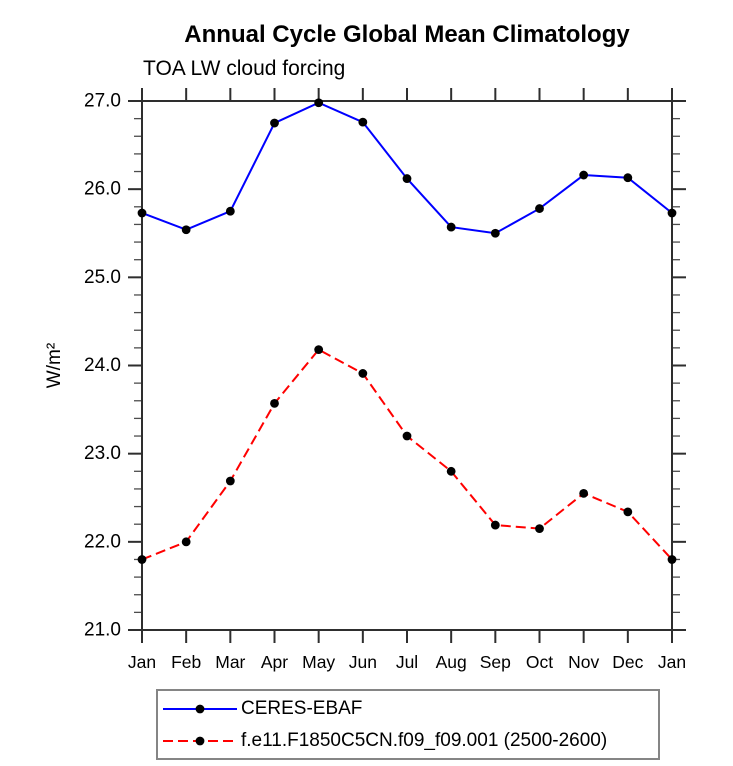 The width and height of the screenshot is (733, 766). Describe the element at coordinates (102, 365) in the screenshot. I see `y-tick-label: 24.0` at that location.